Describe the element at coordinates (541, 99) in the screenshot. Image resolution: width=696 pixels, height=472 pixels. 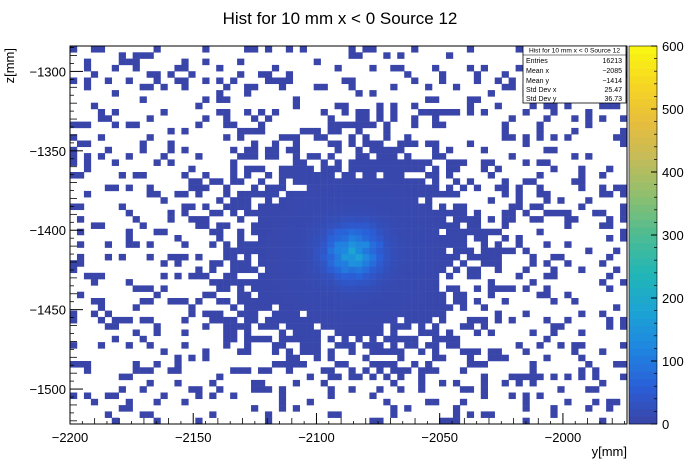
I see `stats-std-y-label: Std Dev y` at that location.